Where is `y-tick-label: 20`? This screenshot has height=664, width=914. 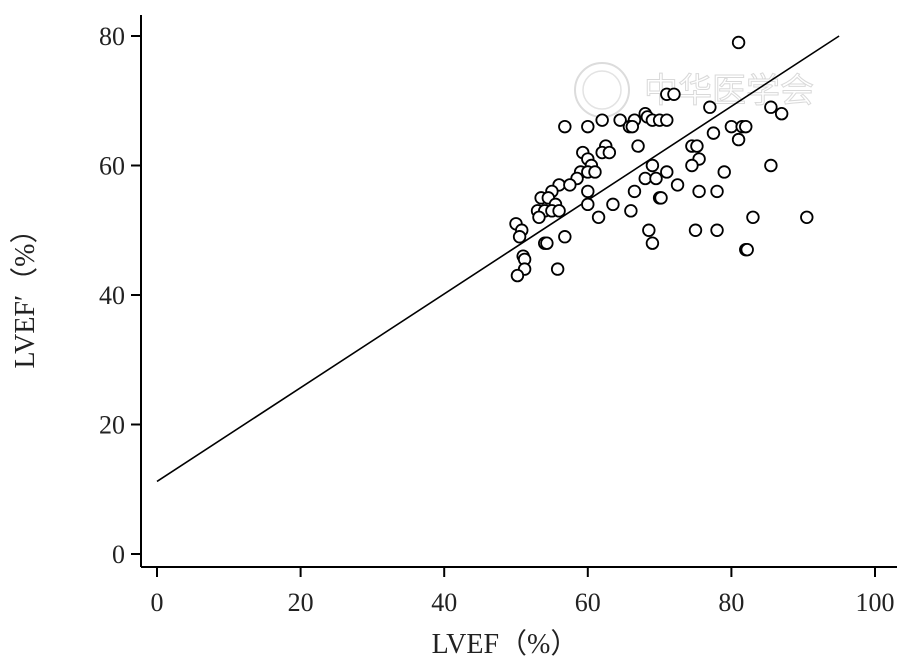
y-tick-label: 20 is located at coordinates (112, 425).